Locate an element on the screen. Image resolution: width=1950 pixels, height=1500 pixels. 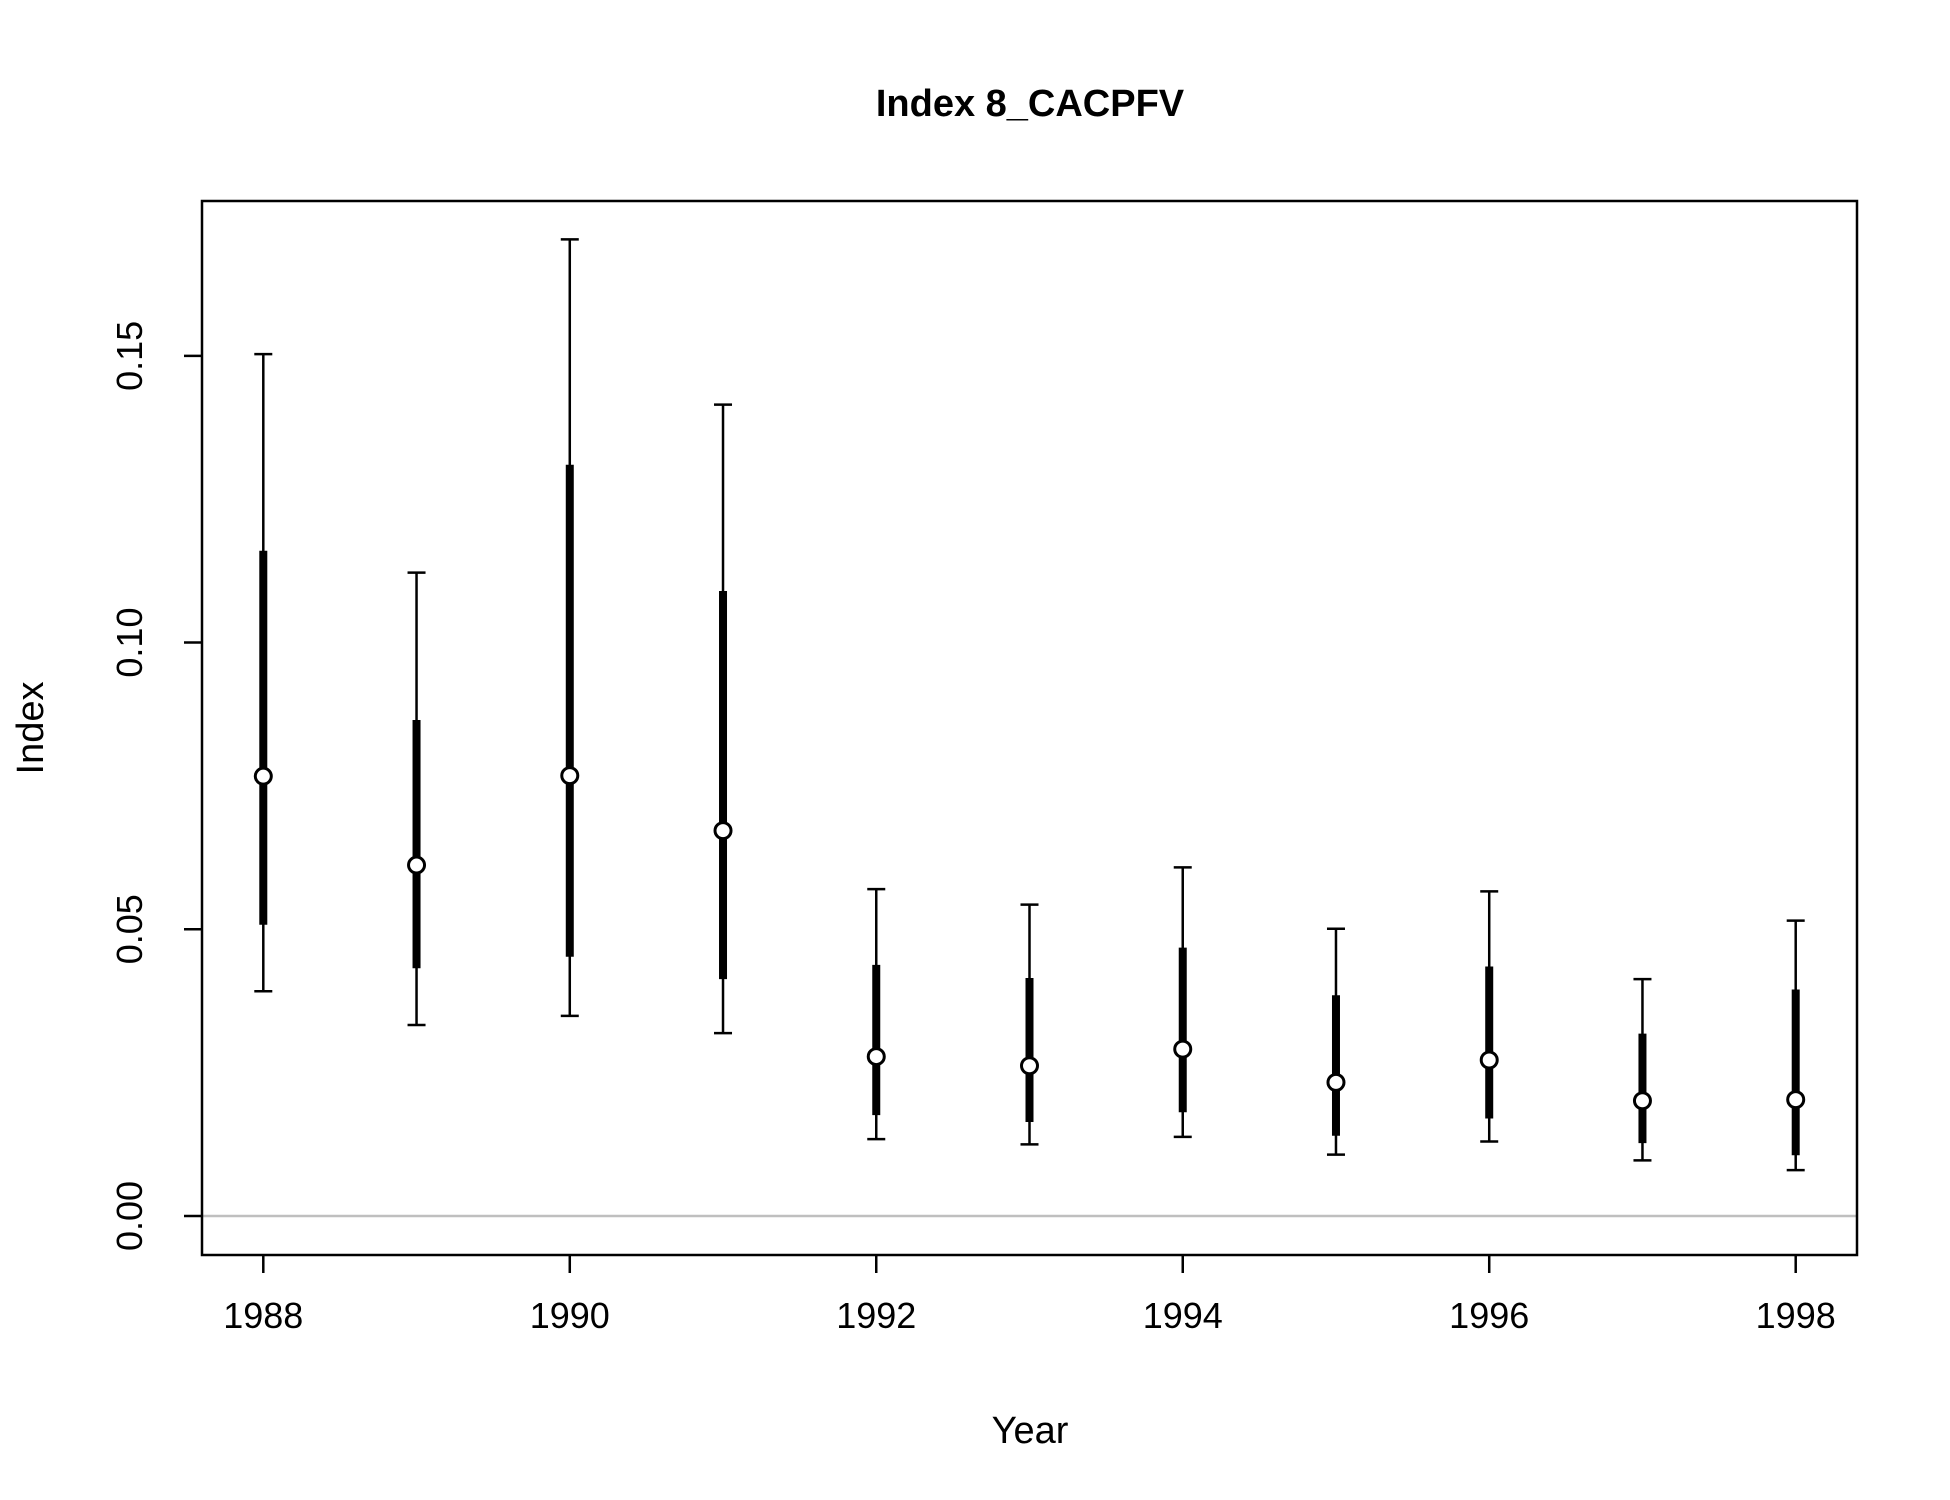
y-tick-label: 0.10 is located at coordinates (129, 643).